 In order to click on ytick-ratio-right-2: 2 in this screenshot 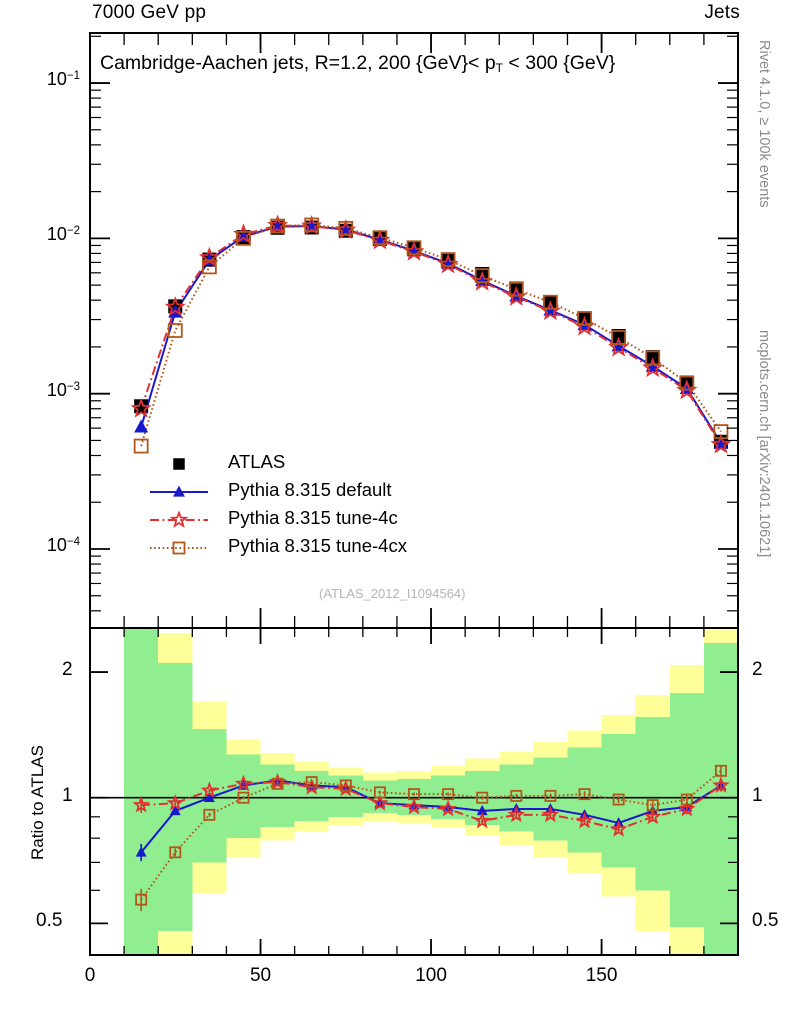, I will do `click(757, 670)`.